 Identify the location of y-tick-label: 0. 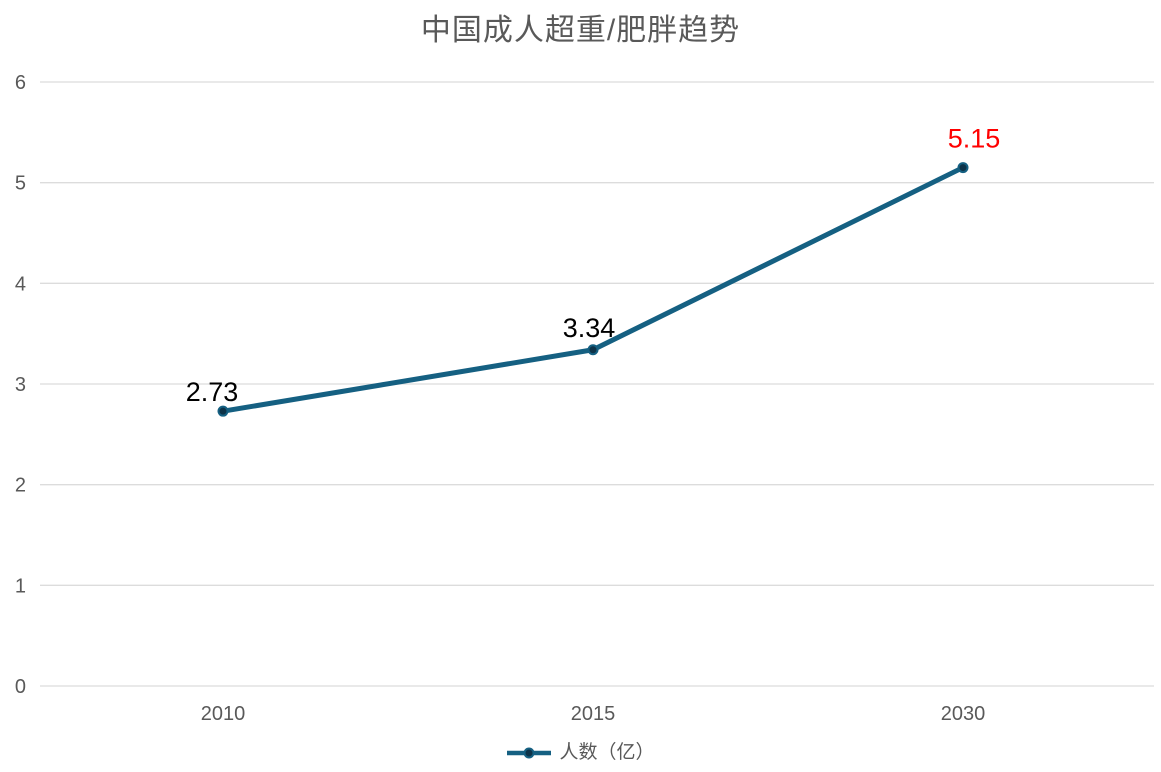
(20, 687).